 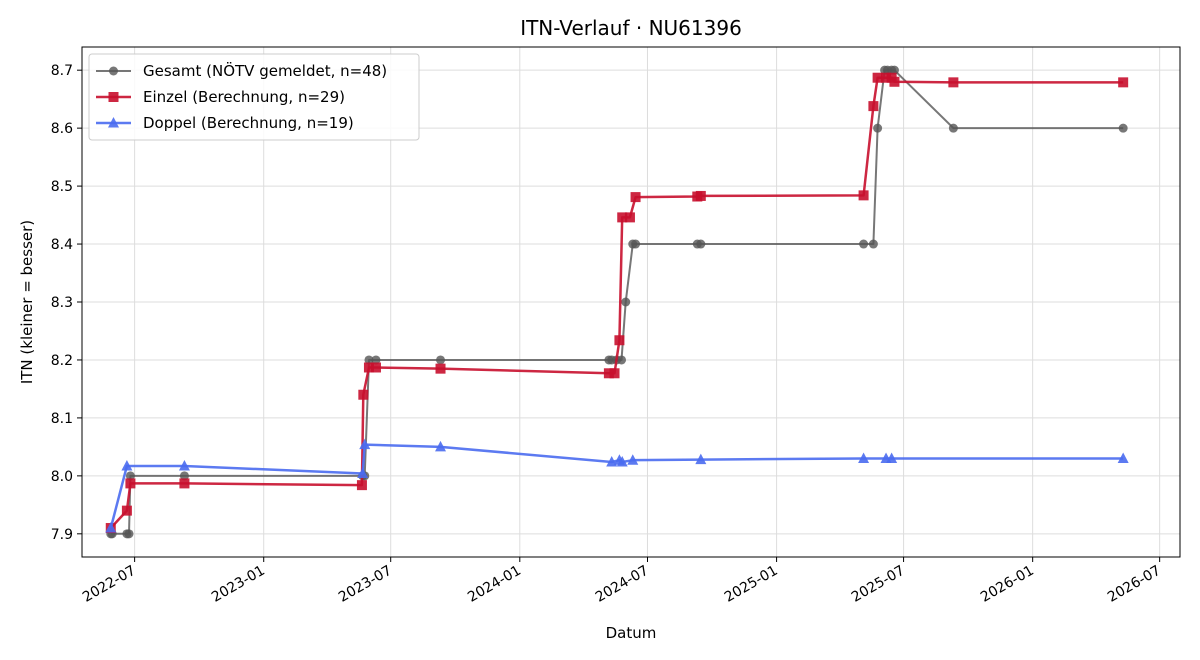 What do you see at coordinates (62, 361) in the screenshot?
I see `y-tick-label: 8.2` at bounding box center [62, 361].